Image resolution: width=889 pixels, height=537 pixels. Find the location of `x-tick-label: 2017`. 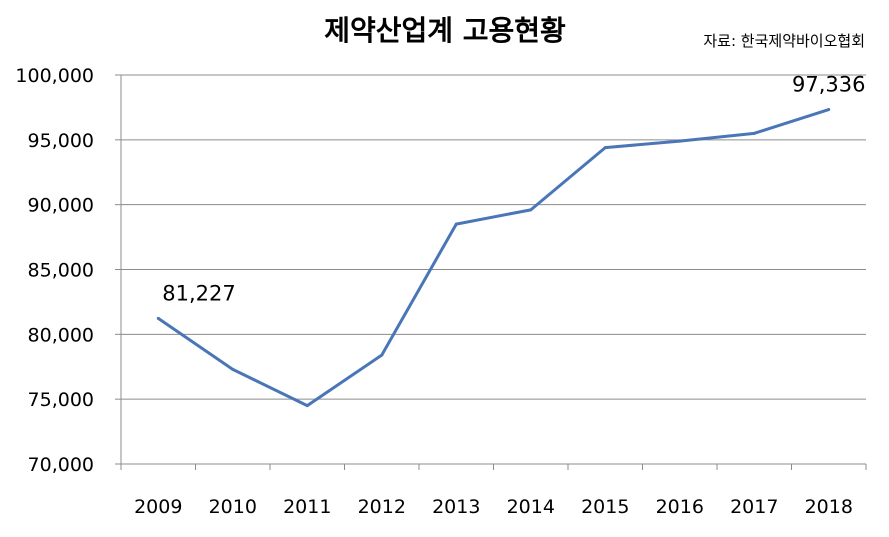

x-tick-label: 2017 is located at coordinates (754, 507).